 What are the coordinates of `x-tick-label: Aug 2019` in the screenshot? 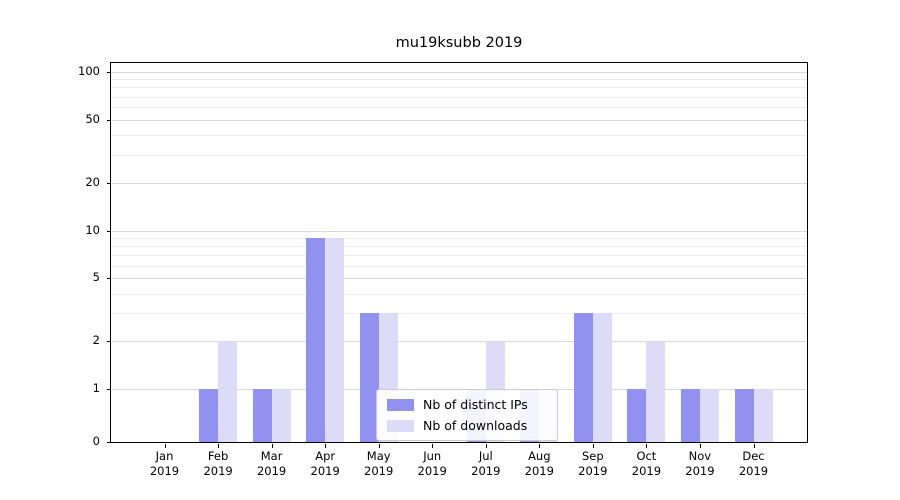 It's located at (539, 463).